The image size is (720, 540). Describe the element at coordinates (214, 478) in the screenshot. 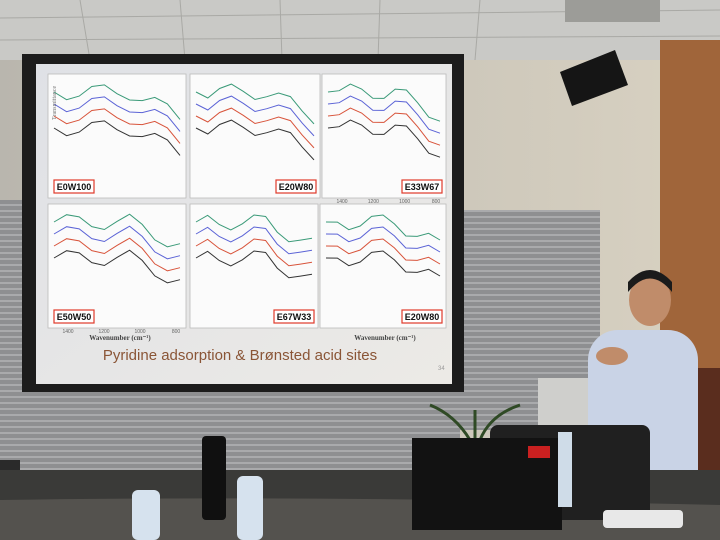

I see `thermos` at that location.